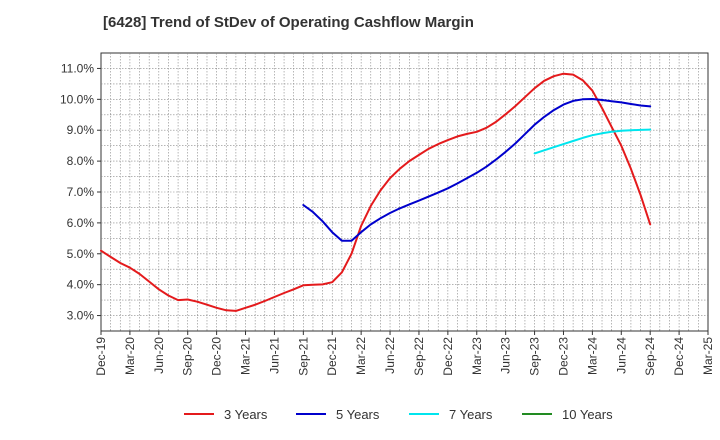 The height and width of the screenshot is (440, 720). What do you see at coordinates (390, 355) in the screenshot?
I see `x-tick-label: Jun-22` at bounding box center [390, 355].